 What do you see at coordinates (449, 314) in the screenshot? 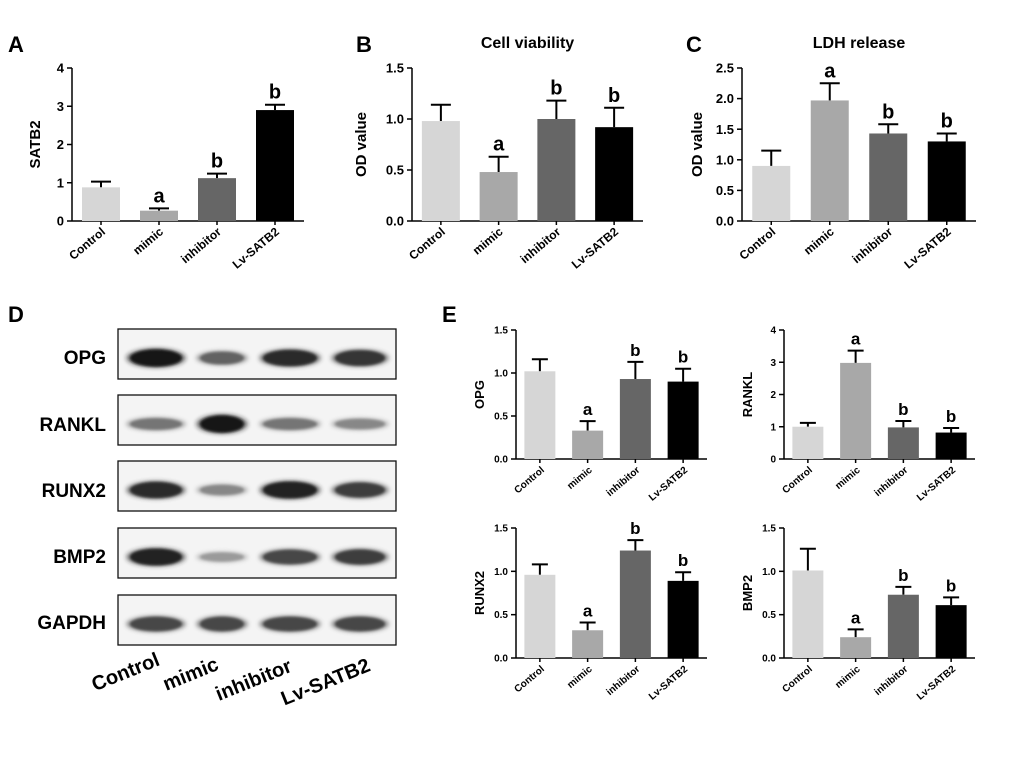
I see `panel-letter-e: E` at bounding box center [449, 314].